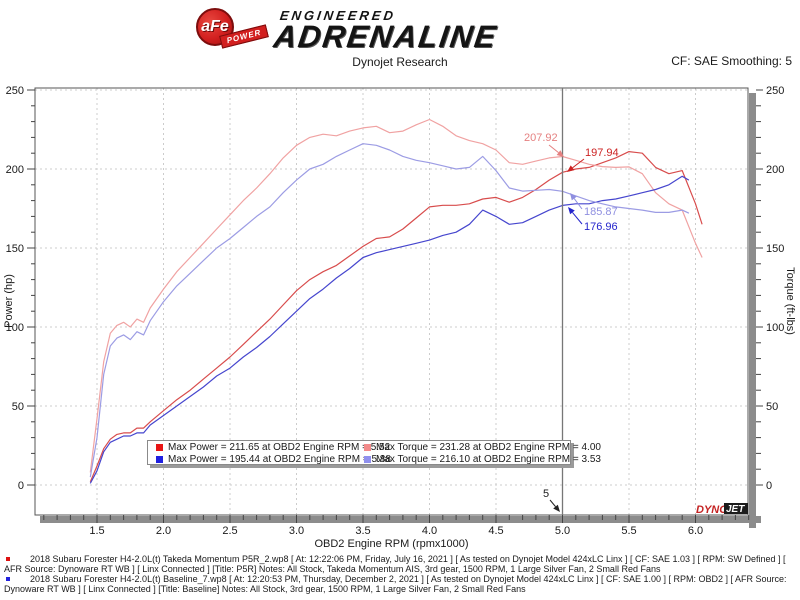 The image size is (800, 600). Describe the element at coordinates (391, 544) in the screenshot. I see `x-axis-title: OBD2 Engine RPM (rpmx1000)` at that location.